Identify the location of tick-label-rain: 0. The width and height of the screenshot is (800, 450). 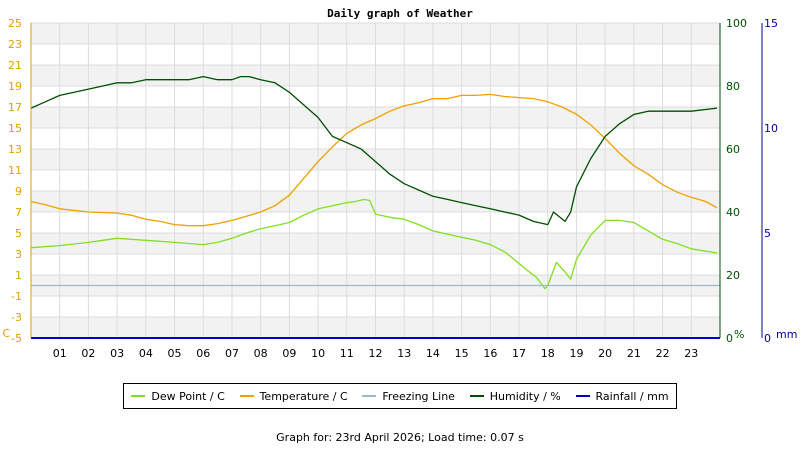
(767, 338).